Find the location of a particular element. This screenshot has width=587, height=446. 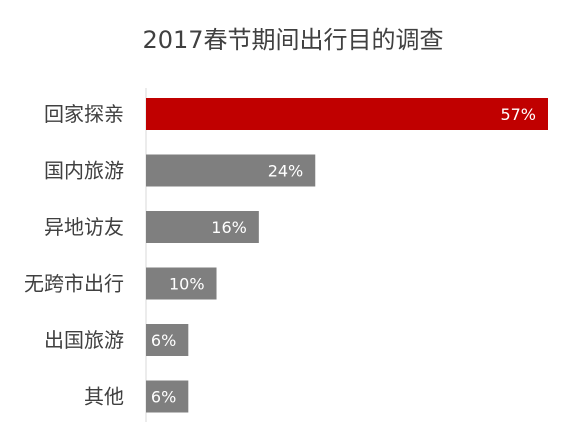

category-label: 其他 is located at coordinates (104, 397).